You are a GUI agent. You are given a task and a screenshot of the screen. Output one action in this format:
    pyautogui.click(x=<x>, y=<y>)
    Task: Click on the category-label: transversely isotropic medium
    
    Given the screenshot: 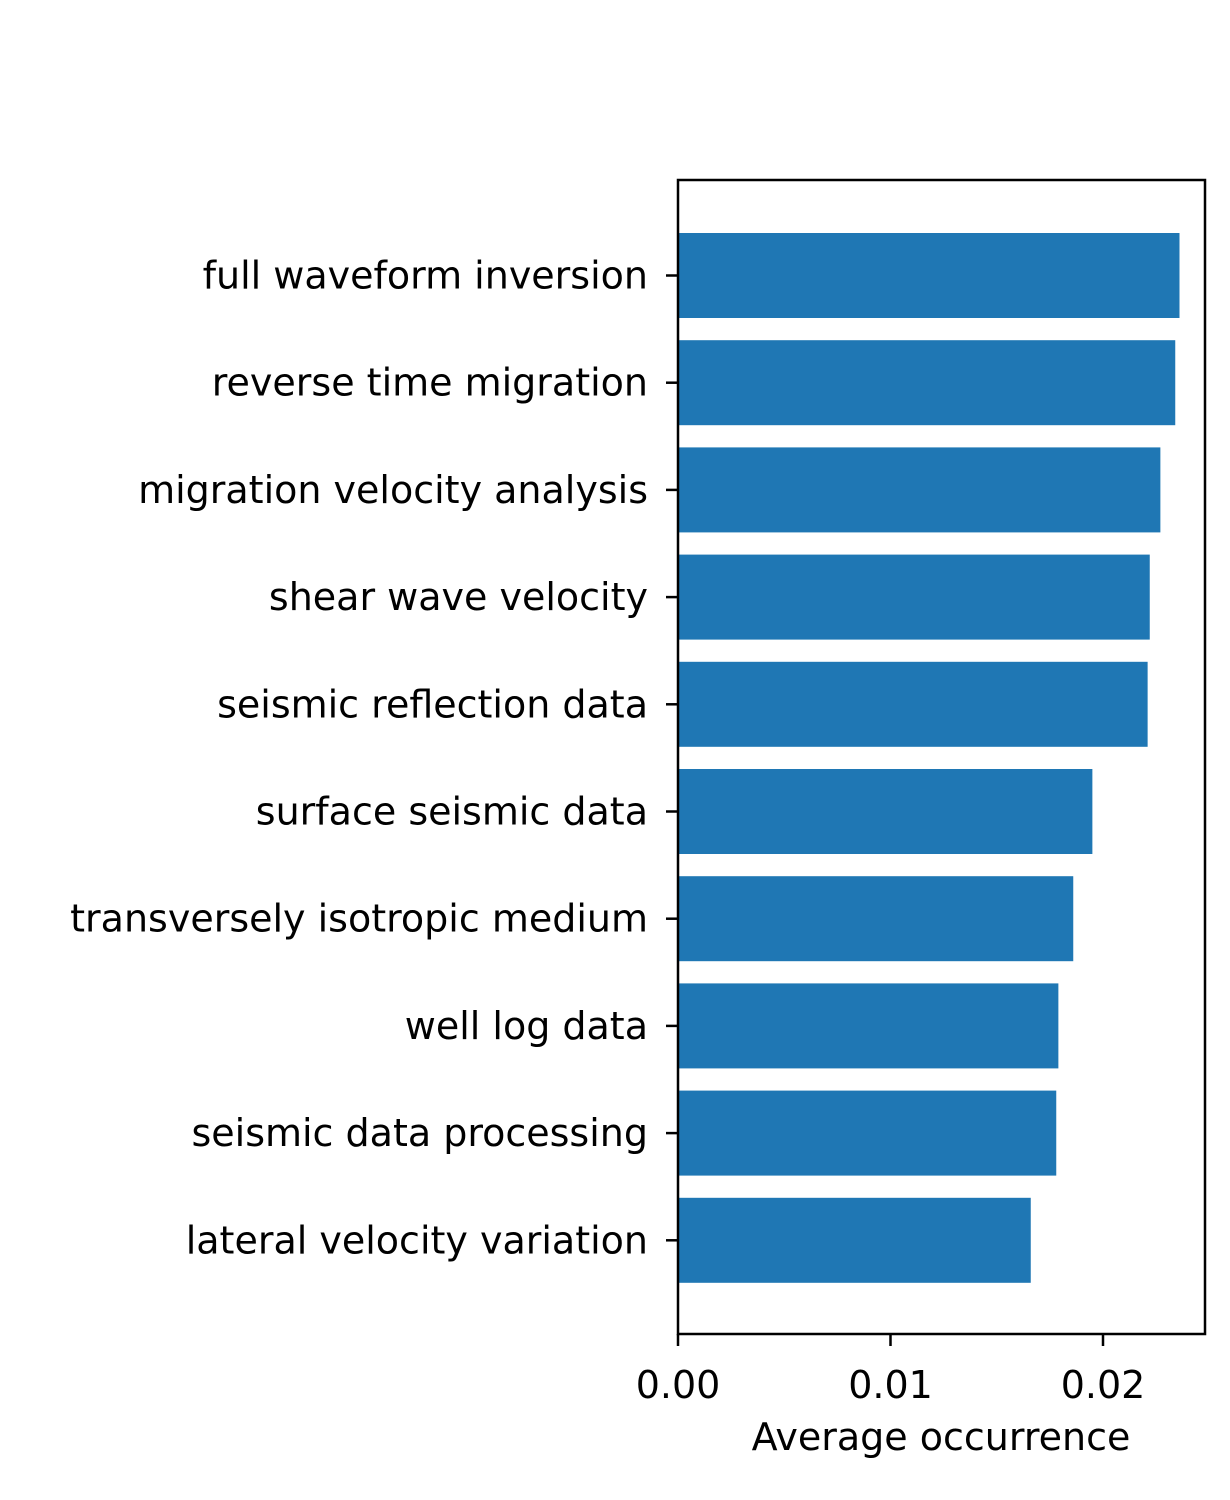 What is the action you would take?
    pyautogui.click(x=359, y=919)
    